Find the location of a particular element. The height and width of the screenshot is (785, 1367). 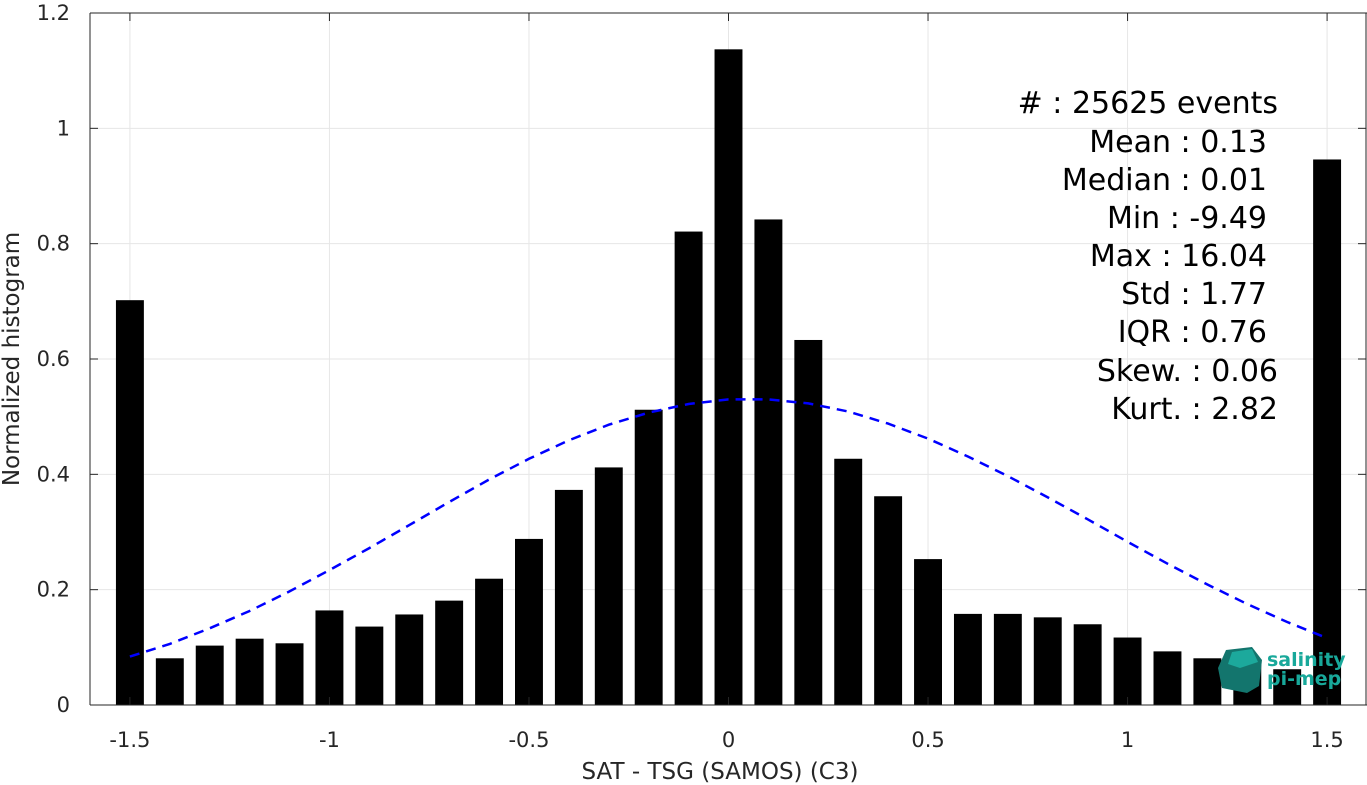

logo-line2: pi-mep is located at coordinates (1304, 679).